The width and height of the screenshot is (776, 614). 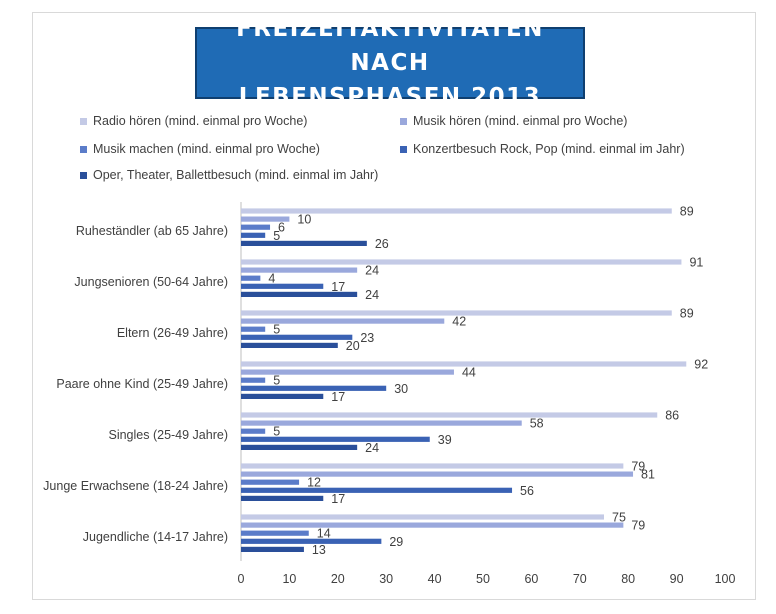 What do you see at coordinates (206, 149) in the screenshot?
I see `legend-label: Musik machen (mind. einmal pro Woche)` at bounding box center [206, 149].